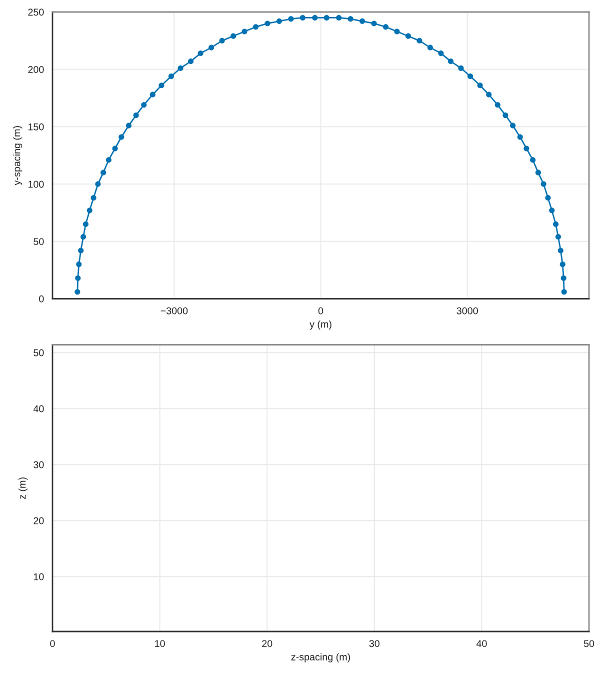 The height and width of the screenshot is (675, 600). Describe the element at coordinates (36, 70) in the screenshot. I see `y-tick-label: 200` at that location.